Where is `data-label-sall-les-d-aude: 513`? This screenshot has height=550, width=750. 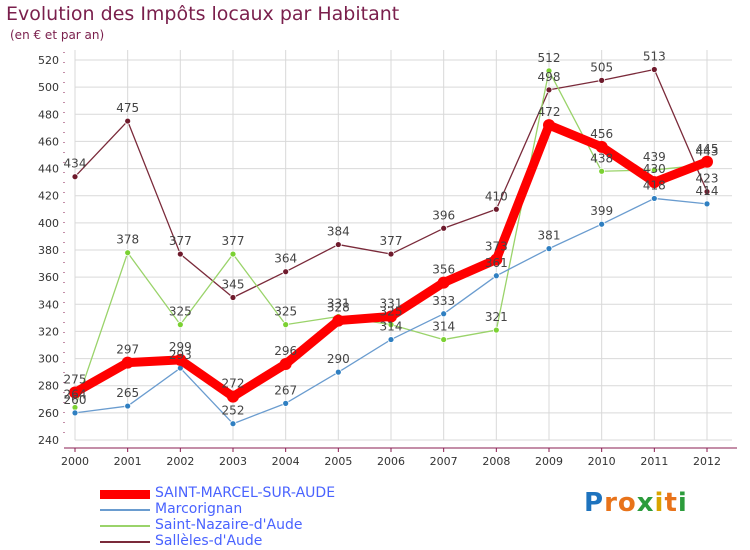 data-label-sall-les-d-aude: 513 is located at coordinates (654, 57).